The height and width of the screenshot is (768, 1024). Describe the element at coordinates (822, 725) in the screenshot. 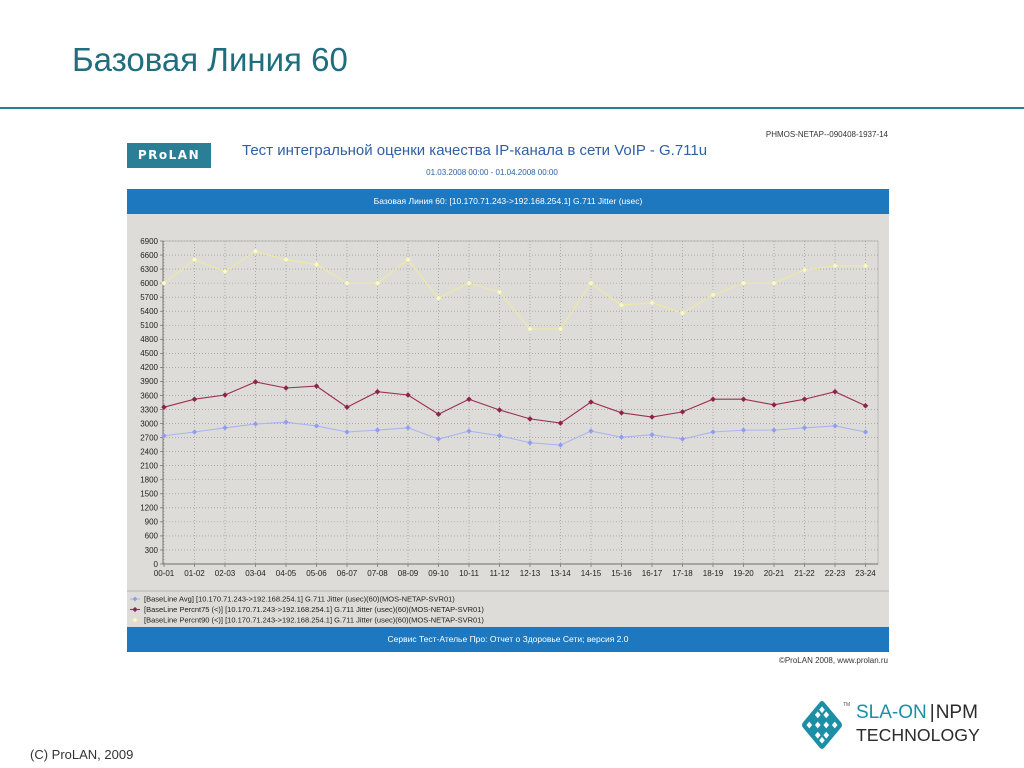

I see `sla-on-logo-icon` at that location.